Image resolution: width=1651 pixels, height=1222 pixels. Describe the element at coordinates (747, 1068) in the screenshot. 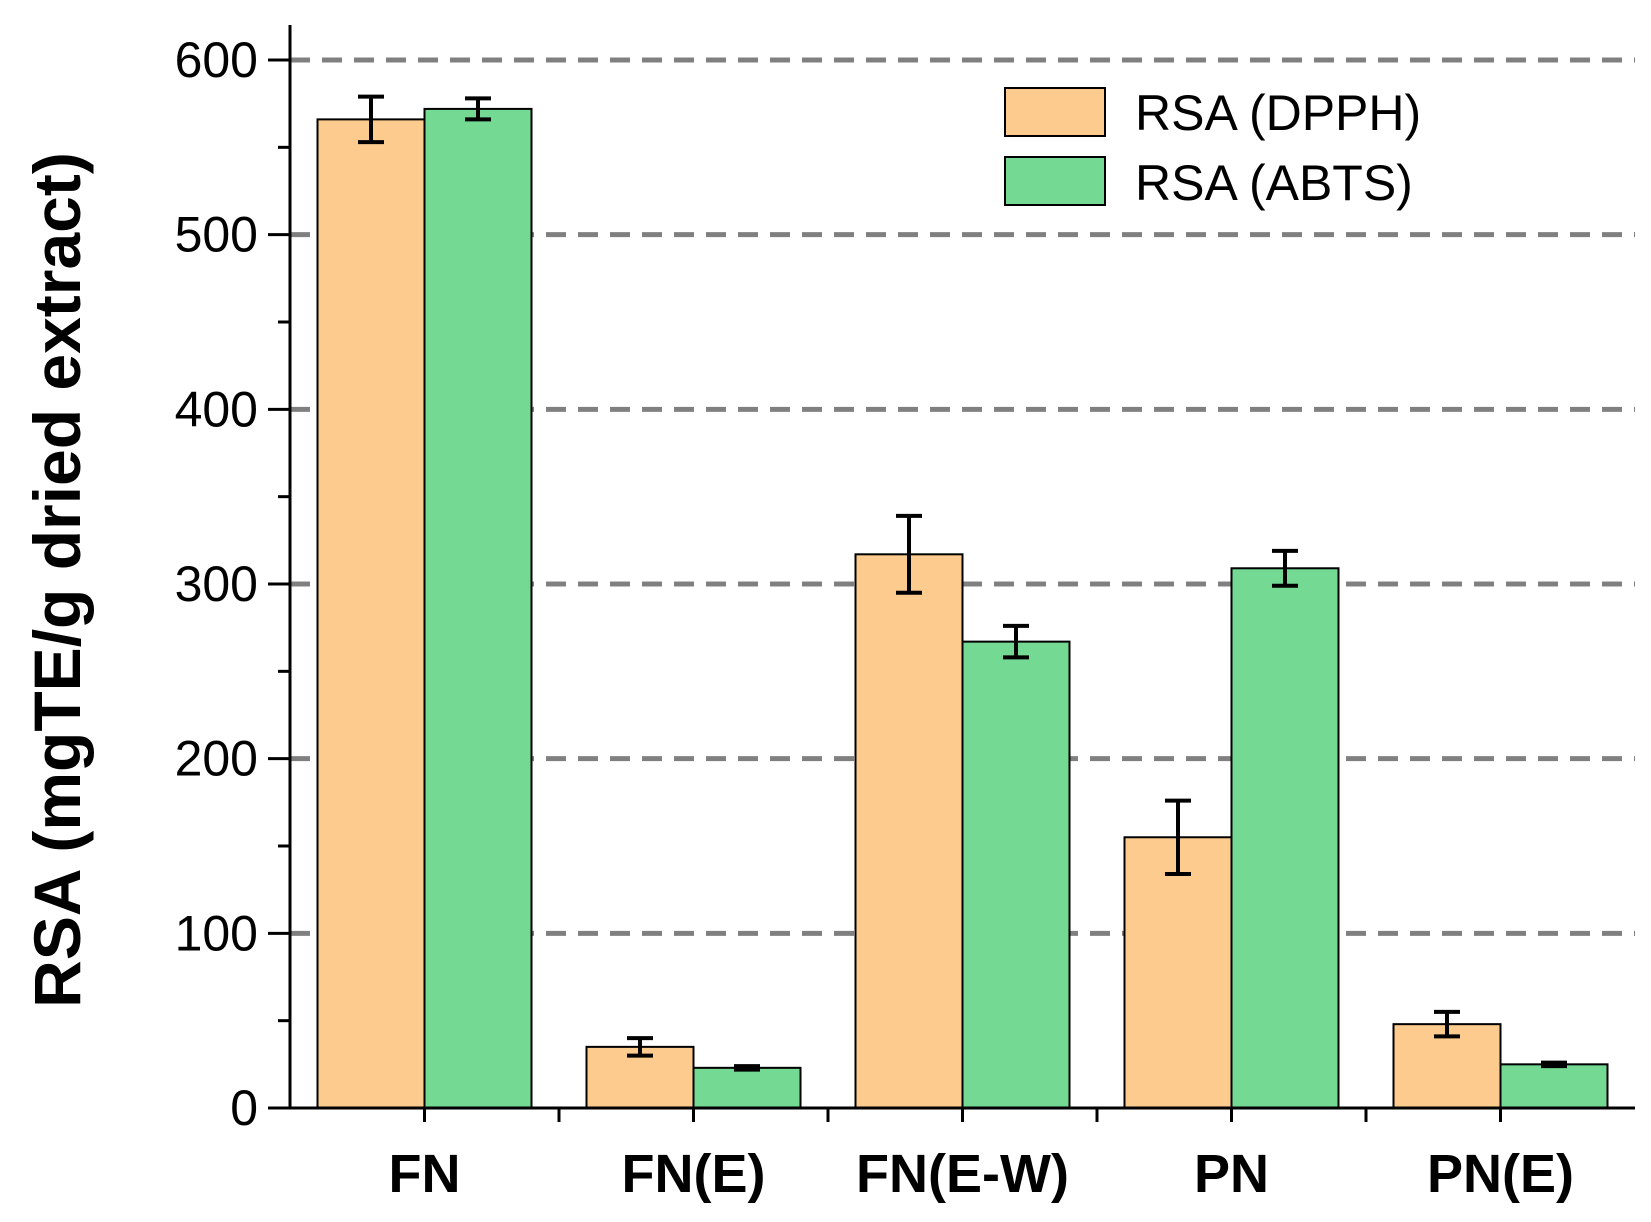

I see `error-bar-FN(E)-abts` at that location.